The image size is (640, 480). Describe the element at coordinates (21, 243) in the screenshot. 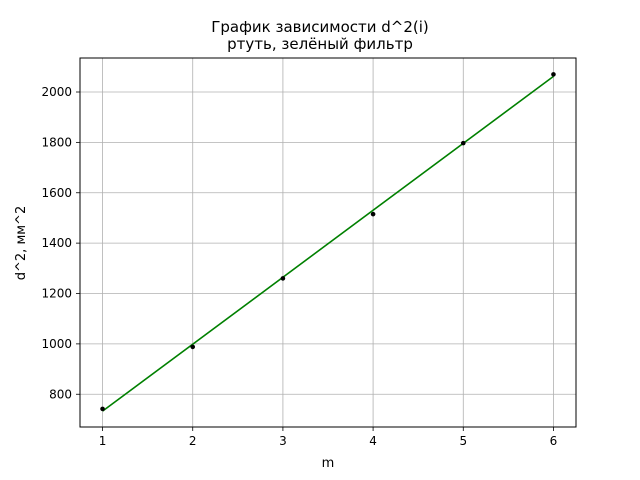

I see `y-axis-label: d^2, мм^2` at that location.